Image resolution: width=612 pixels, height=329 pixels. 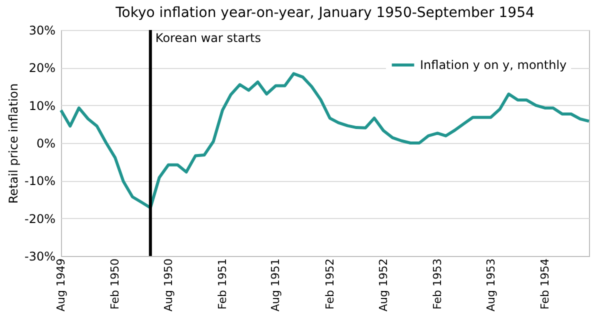 What do you see at coordinates (383, 285) in the screenshot?
I see `x-tick-label: Aug 1952` at bounding box center [383, 285].